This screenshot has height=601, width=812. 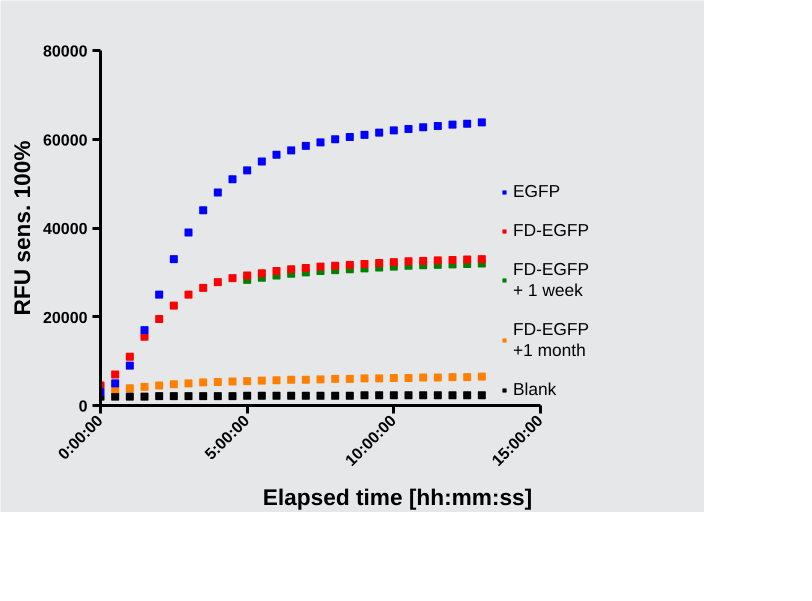 I want to click on y-tick-label: 0, so click(x=83, y=407).